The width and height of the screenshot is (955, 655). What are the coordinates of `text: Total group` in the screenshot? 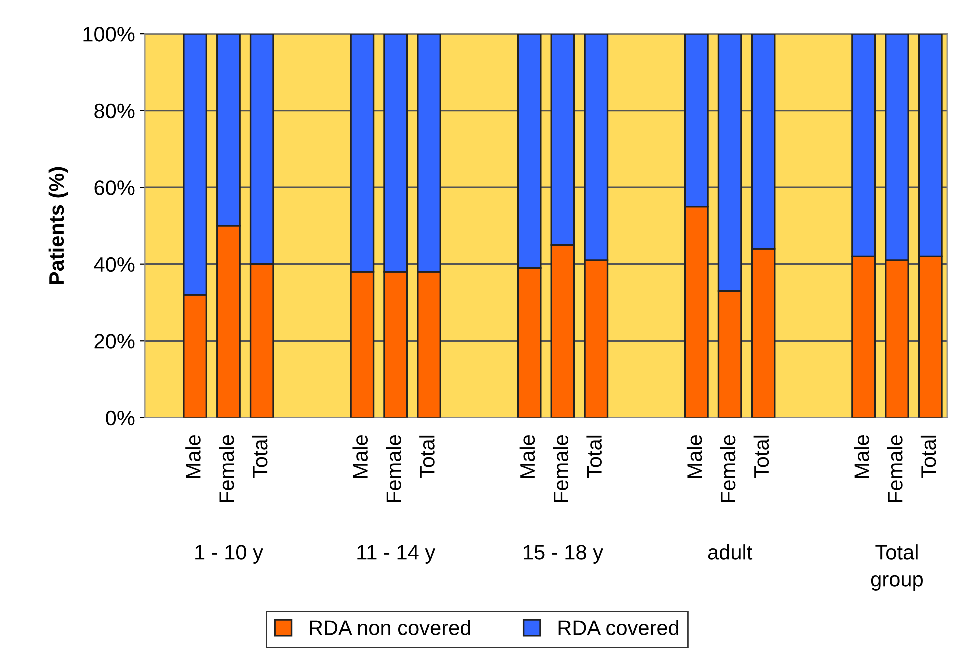 It's located at (897, 567).